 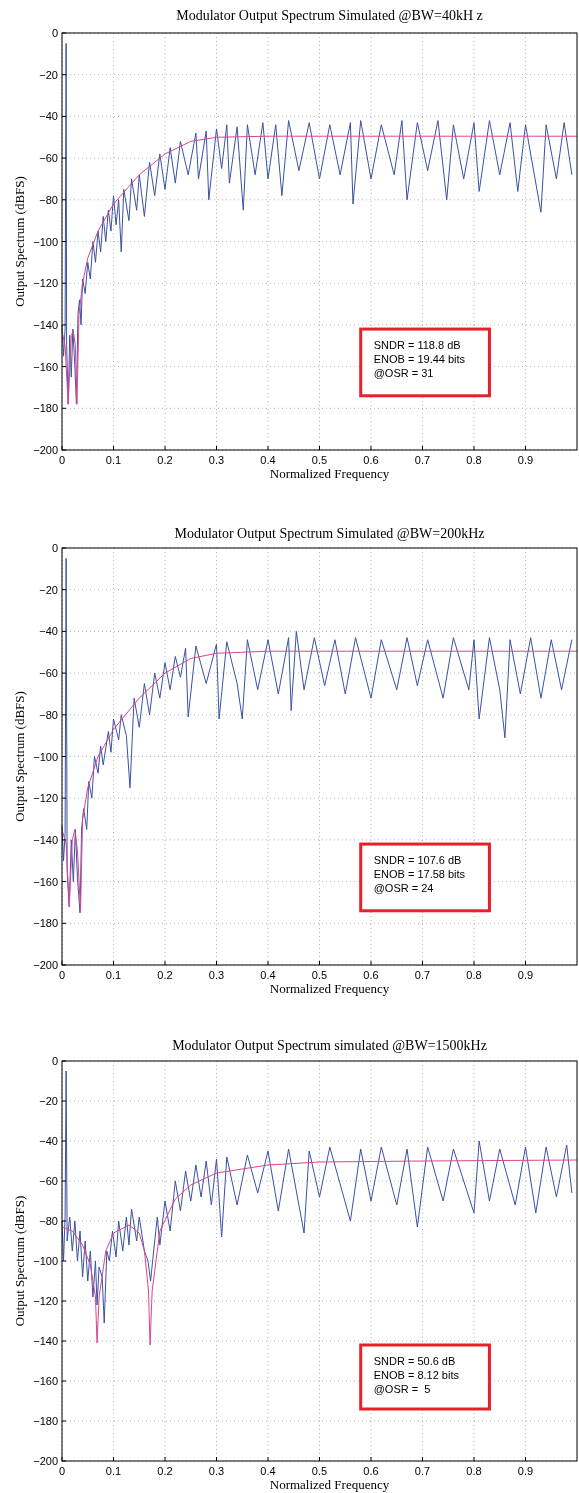 What do you see at coordinates (417, 860) in the screenshot?
I see `annotation: SNDR = 107.6 dB` at bounding box center [417, 860].